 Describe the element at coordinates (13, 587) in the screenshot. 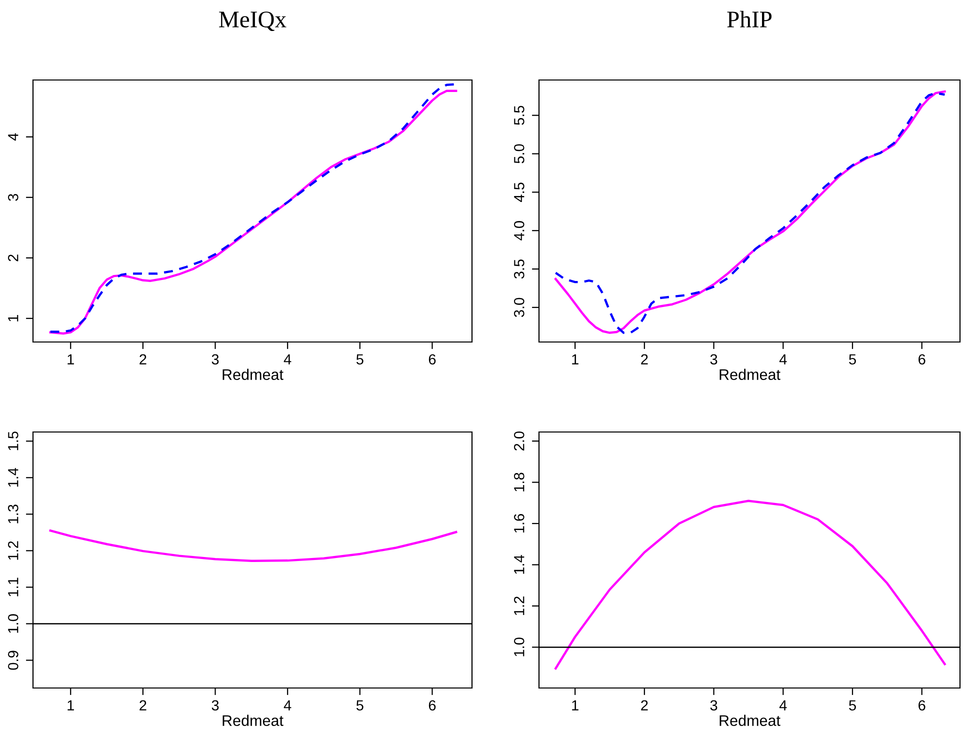

I see `y-tick-label: 1.1` at that location.